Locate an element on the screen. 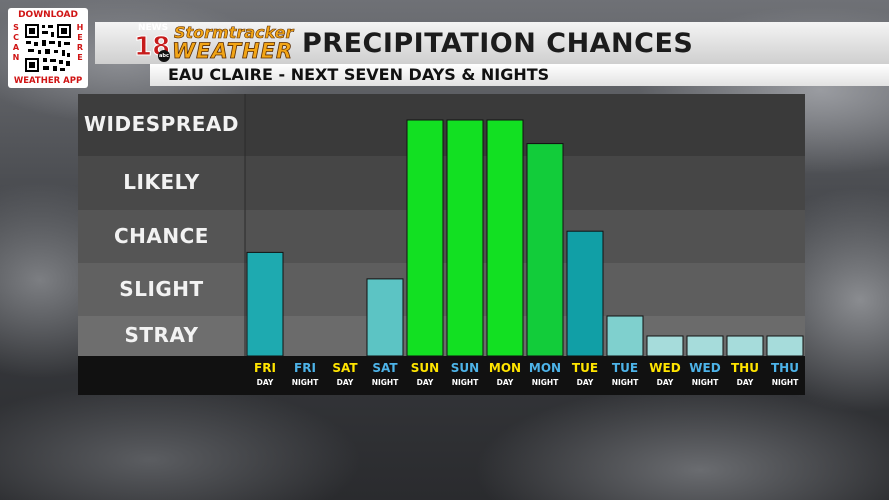 This screenshot has width=889, height=500. promo-bottom-text: WEATHER APP is located at coordinates (48, 81).